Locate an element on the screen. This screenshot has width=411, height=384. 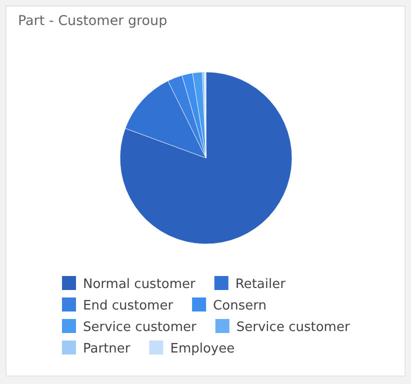
legend-label: Employee is located at coordinates (202, 349).